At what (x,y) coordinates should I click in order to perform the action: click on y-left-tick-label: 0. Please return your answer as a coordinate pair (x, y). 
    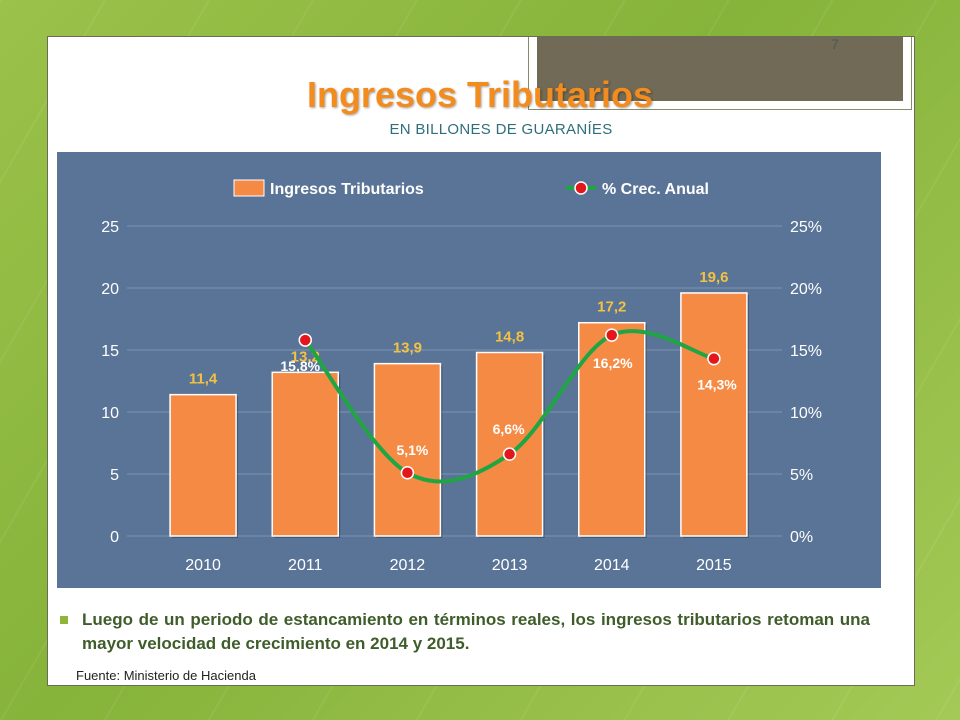
    Looking at the image, I should click on (114, 537).